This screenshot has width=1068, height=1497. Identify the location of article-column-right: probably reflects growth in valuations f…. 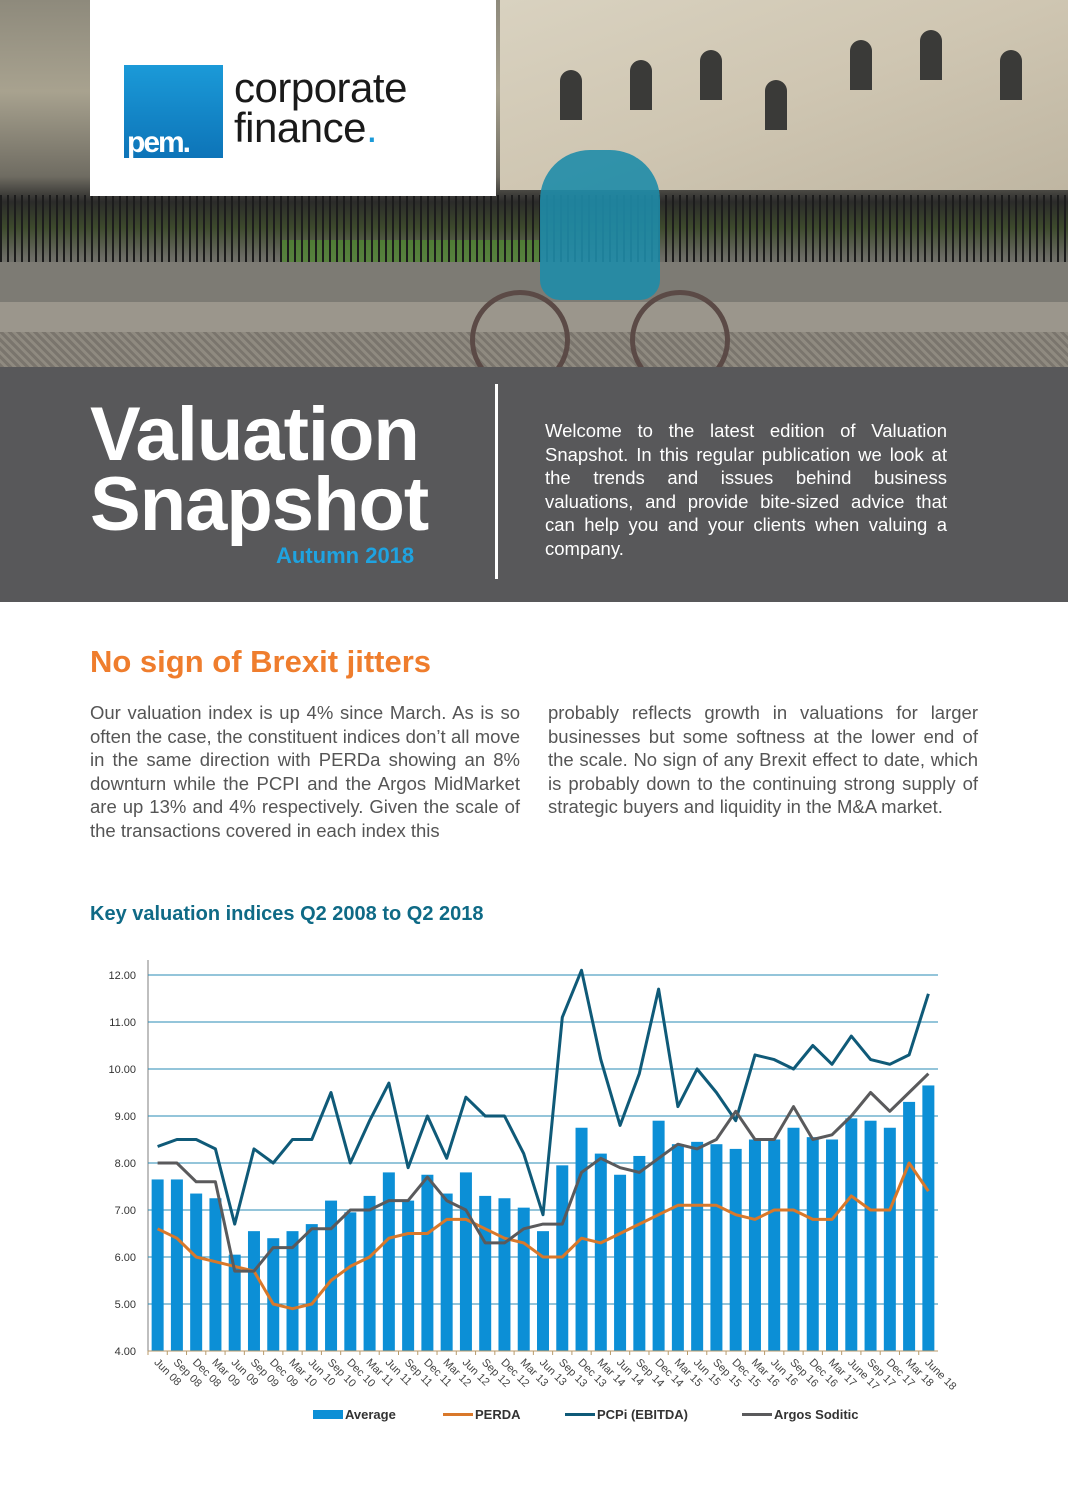
(763, 760).